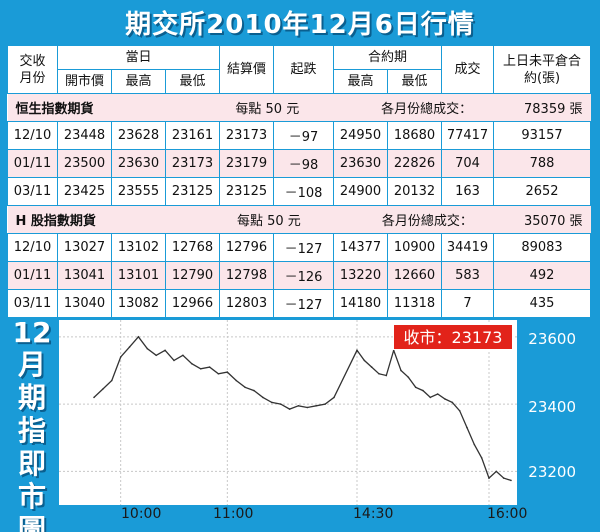  Describe the element at coordinates (192, 81) in the screenshot. I see `header-low: 最低` at that location.